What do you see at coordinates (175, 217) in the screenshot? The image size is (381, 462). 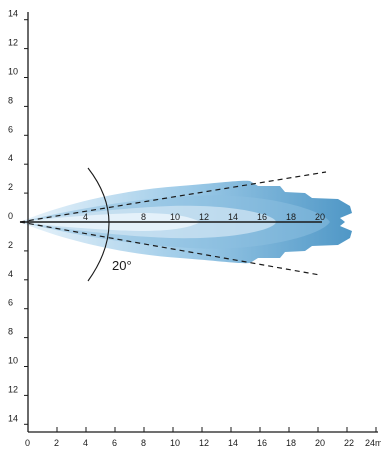 I see `distance-label: 10` at bounding box center [175, 217].